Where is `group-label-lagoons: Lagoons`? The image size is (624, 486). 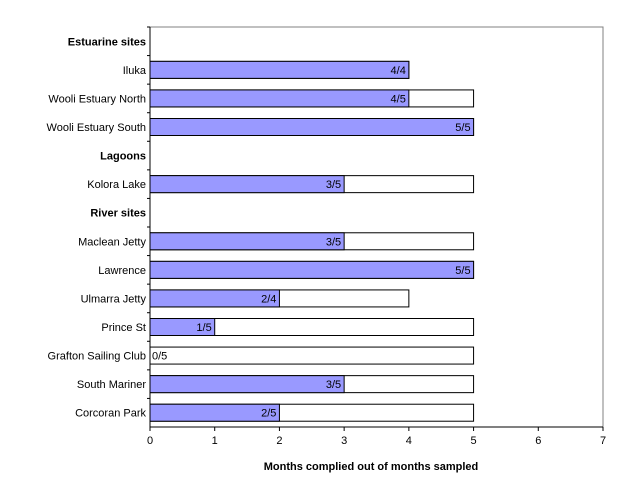 group-label-lagoons: Lagoons is located at coordinates (123, 157).